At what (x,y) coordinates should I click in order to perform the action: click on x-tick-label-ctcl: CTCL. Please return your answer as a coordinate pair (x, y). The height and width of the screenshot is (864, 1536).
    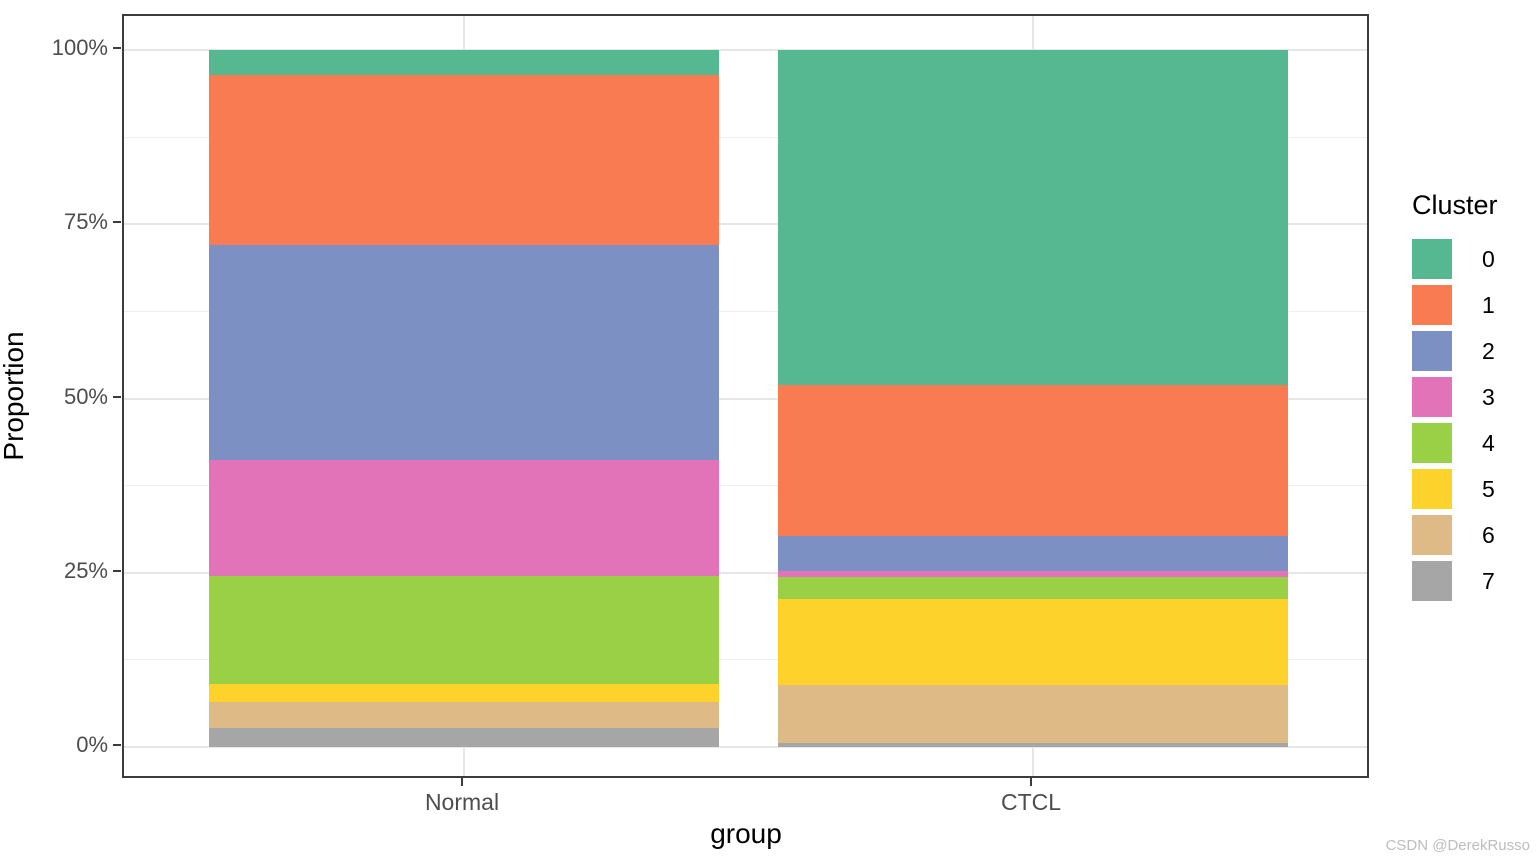
    Looking at the image, I should click on (1031, 802).